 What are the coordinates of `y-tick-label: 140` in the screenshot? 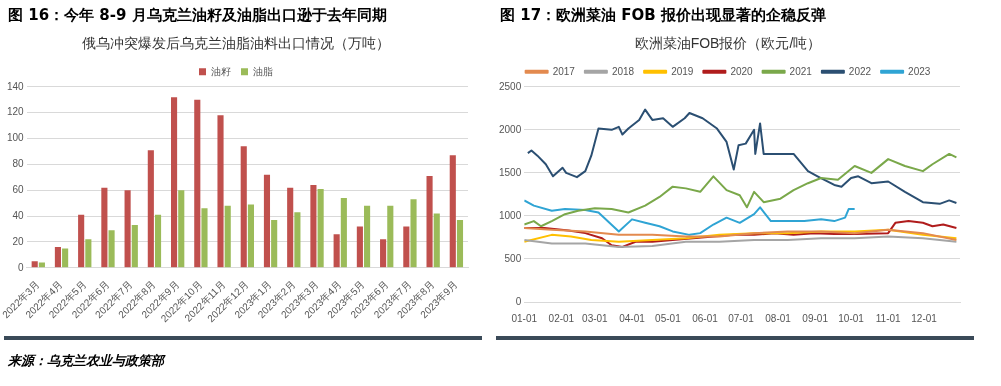 It's located at (16, 86).